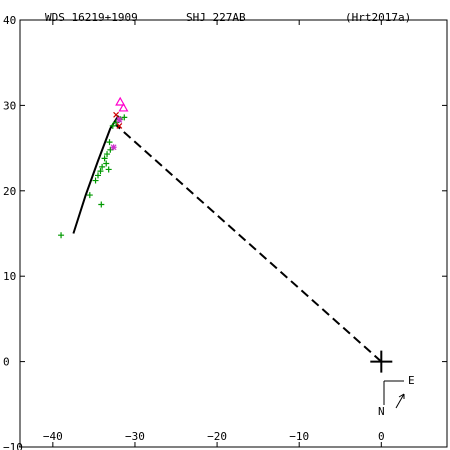  What do you see at coordinates (9, 276) in the screenshot?
I see `y-tick-label: 10` at bounding box center [9, 276].